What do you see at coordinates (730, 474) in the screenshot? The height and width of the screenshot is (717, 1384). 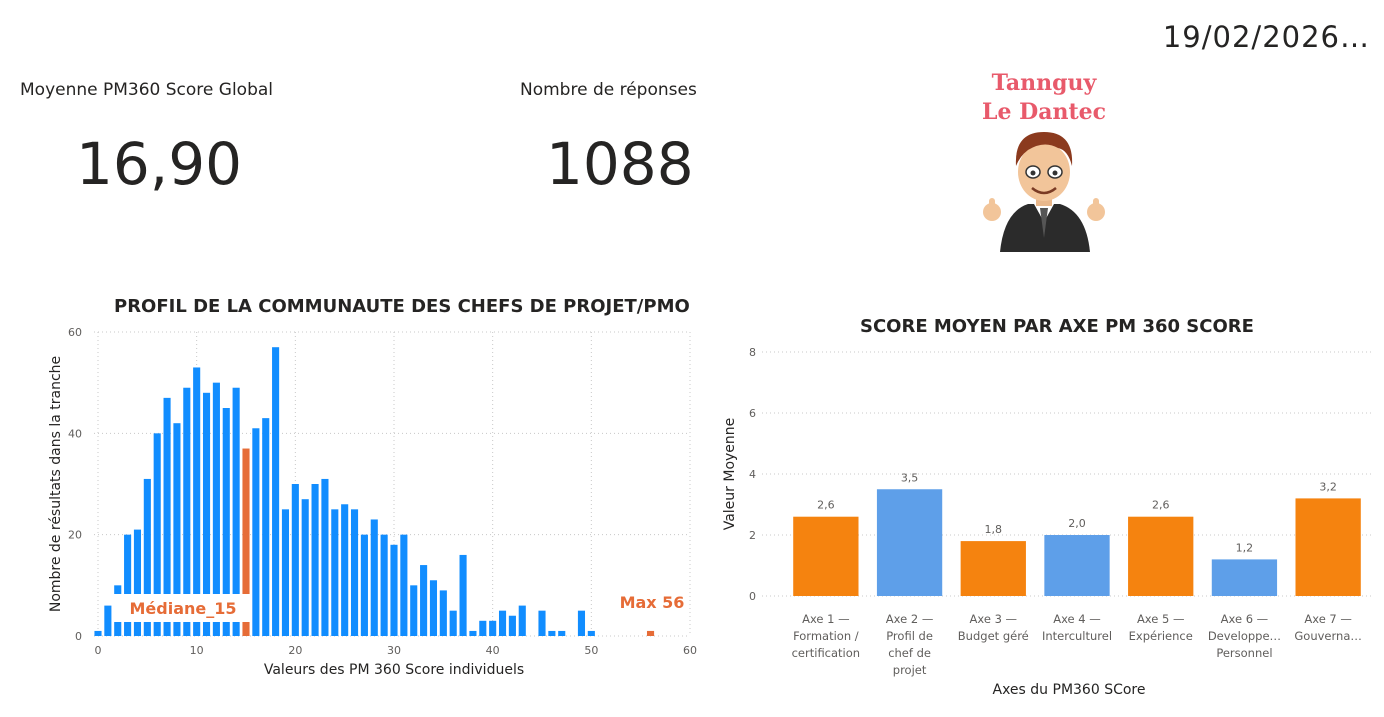 I see `axis-chart-y-axis-label: Valeur Moyenne` at bounding box center [730, 474].